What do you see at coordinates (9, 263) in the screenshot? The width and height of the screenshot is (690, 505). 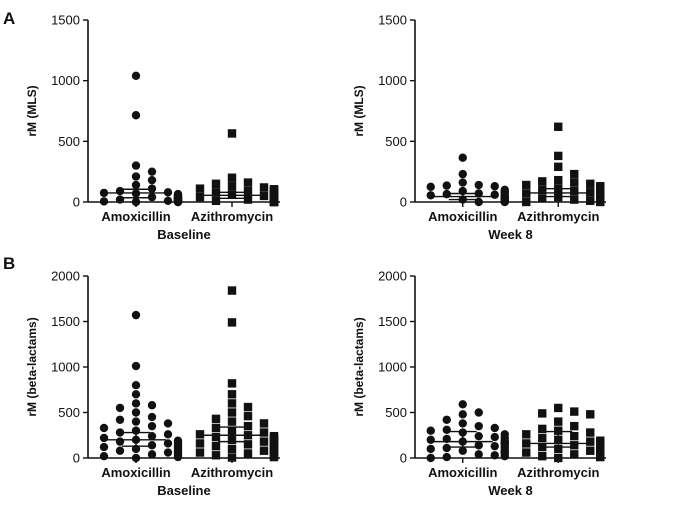 I see `panel-label-b: B` at bounding box center [9, 263].